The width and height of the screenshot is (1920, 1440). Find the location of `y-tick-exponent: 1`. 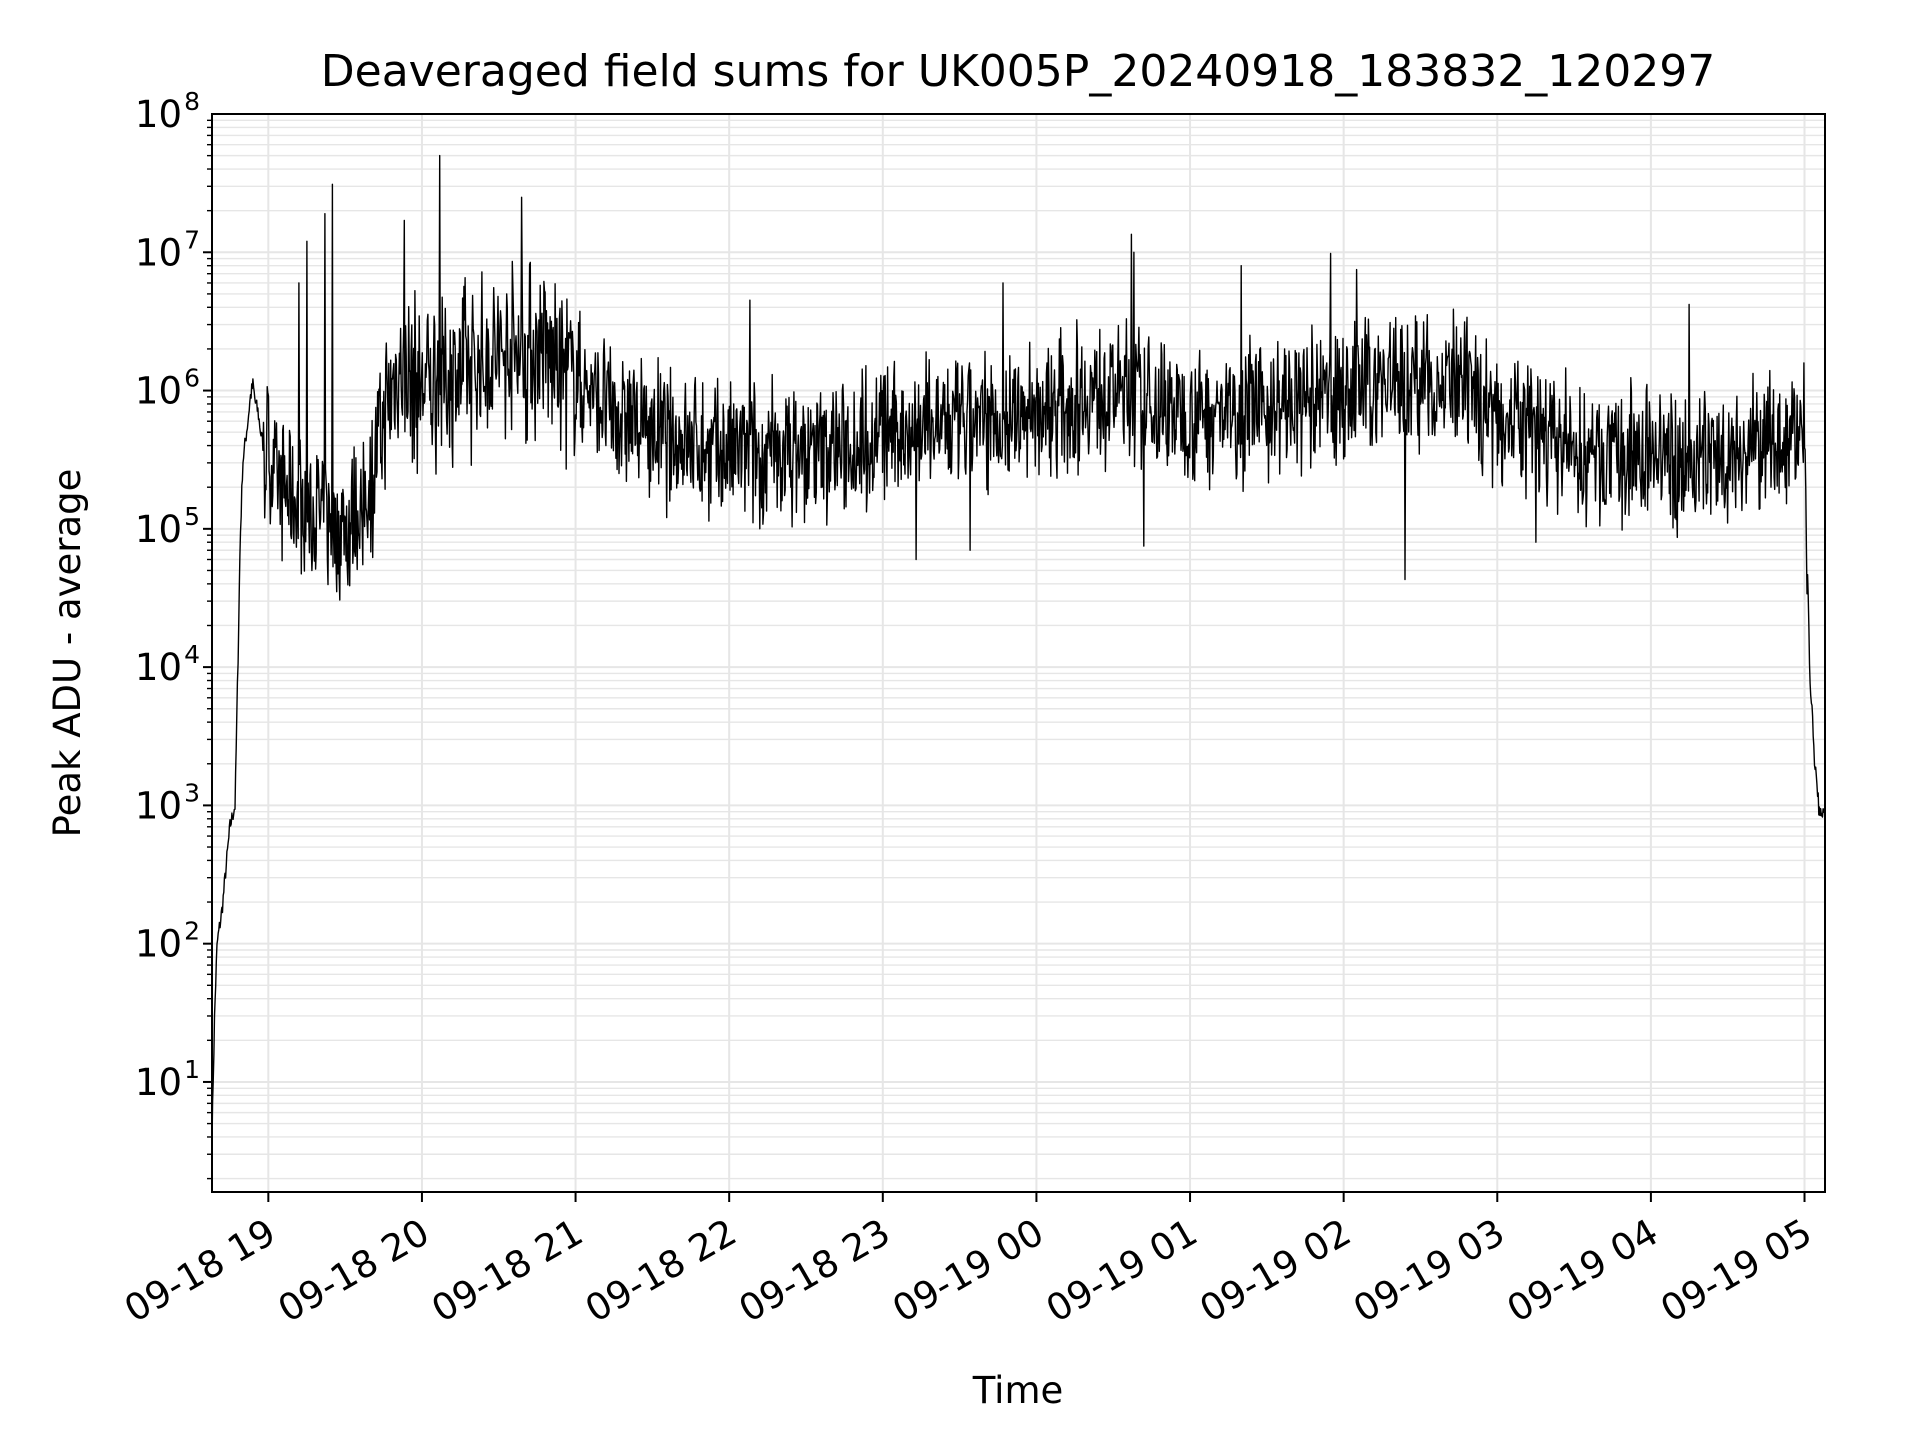

y-tick-exponent: 1 is located at coordinates (192, 1069).